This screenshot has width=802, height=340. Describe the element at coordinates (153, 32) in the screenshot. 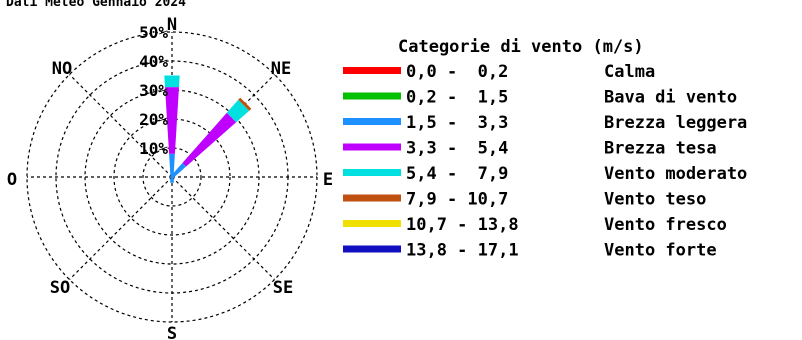

I see `radial-tick-label: 50%` at that location.